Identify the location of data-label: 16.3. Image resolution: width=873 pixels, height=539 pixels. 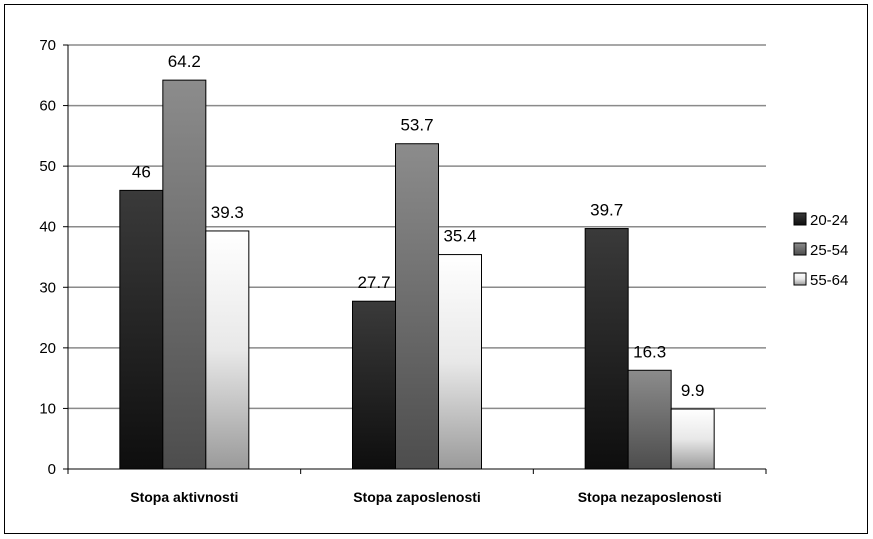
(649, 351).